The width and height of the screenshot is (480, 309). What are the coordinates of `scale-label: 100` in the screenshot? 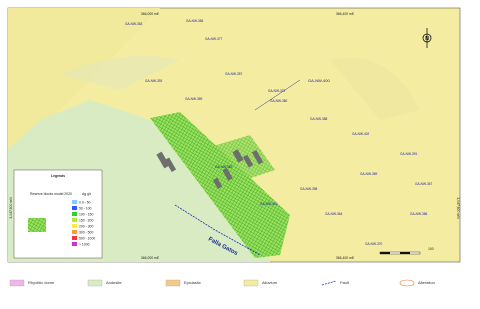 It's located at (431, 249).